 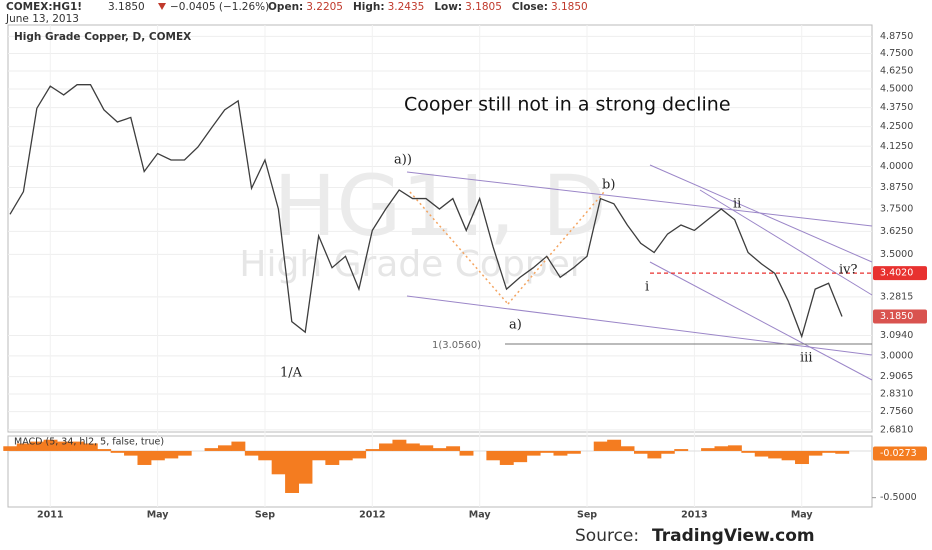 I want to click on y-tick-label: 3.2815, so click(x=896, y=296).